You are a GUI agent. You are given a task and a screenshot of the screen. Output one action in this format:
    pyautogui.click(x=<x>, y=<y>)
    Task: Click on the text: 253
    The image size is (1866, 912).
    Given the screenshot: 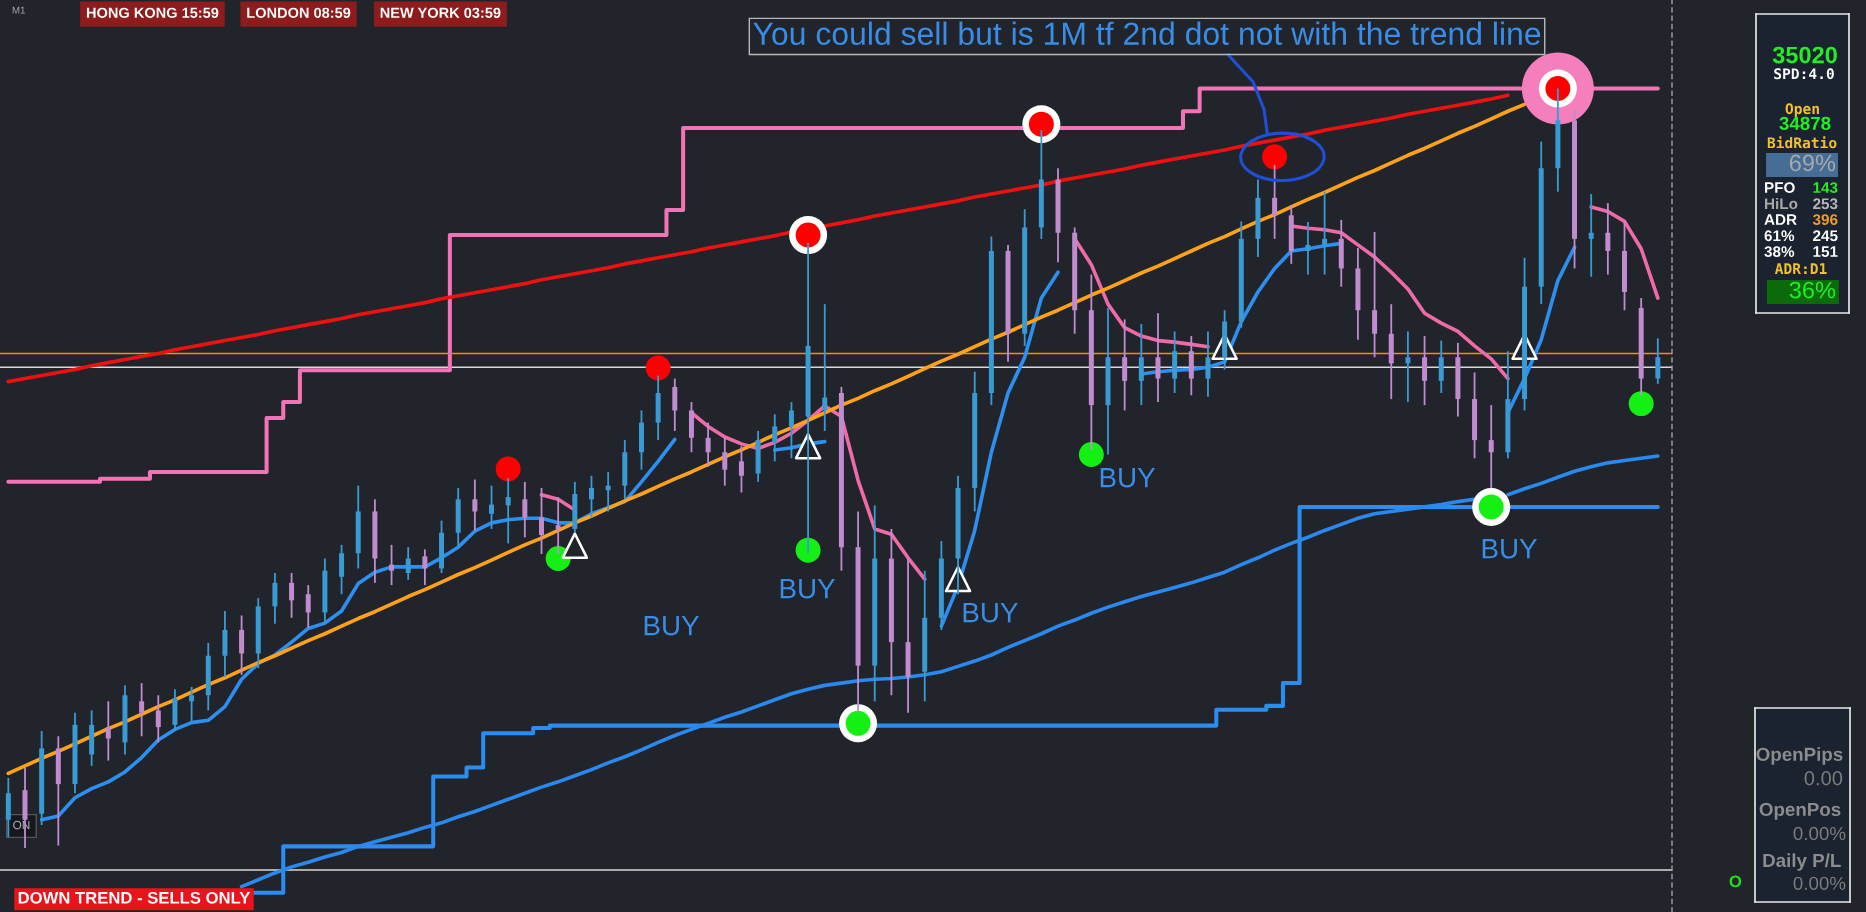 What is the action you would take?
    pyautogui.click(x=1825, y=204)
    